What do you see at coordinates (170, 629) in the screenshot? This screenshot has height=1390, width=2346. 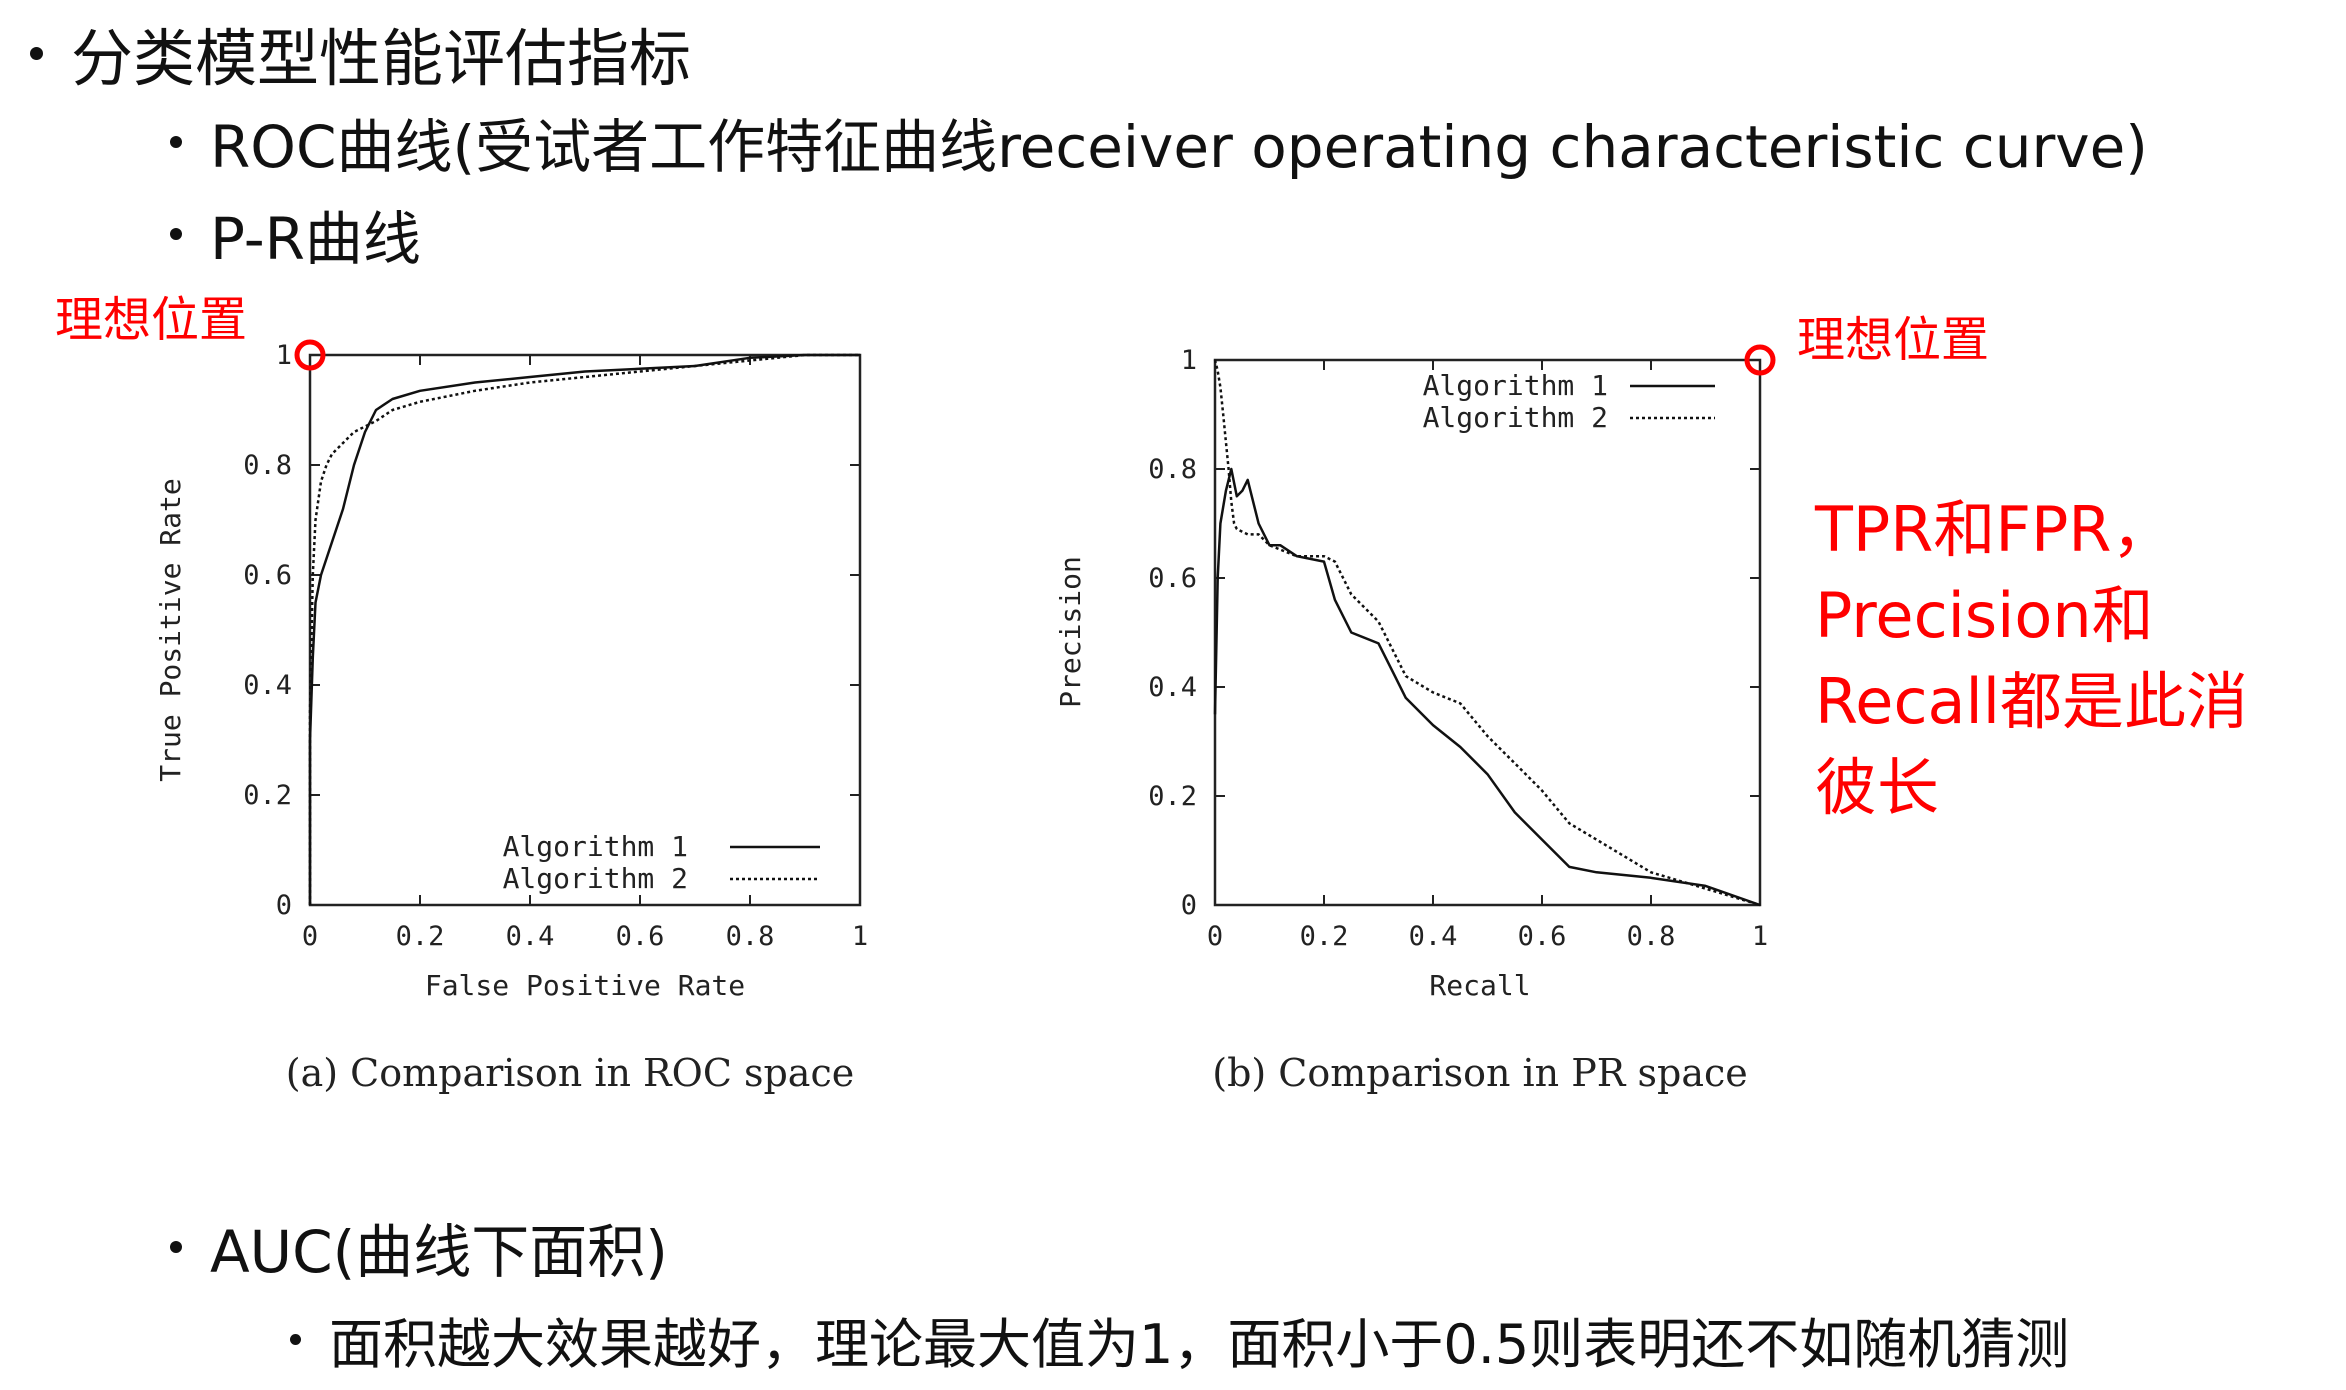 I see `roc-y-axis-label: True Positive Rate` at bounding box center [170, 629].